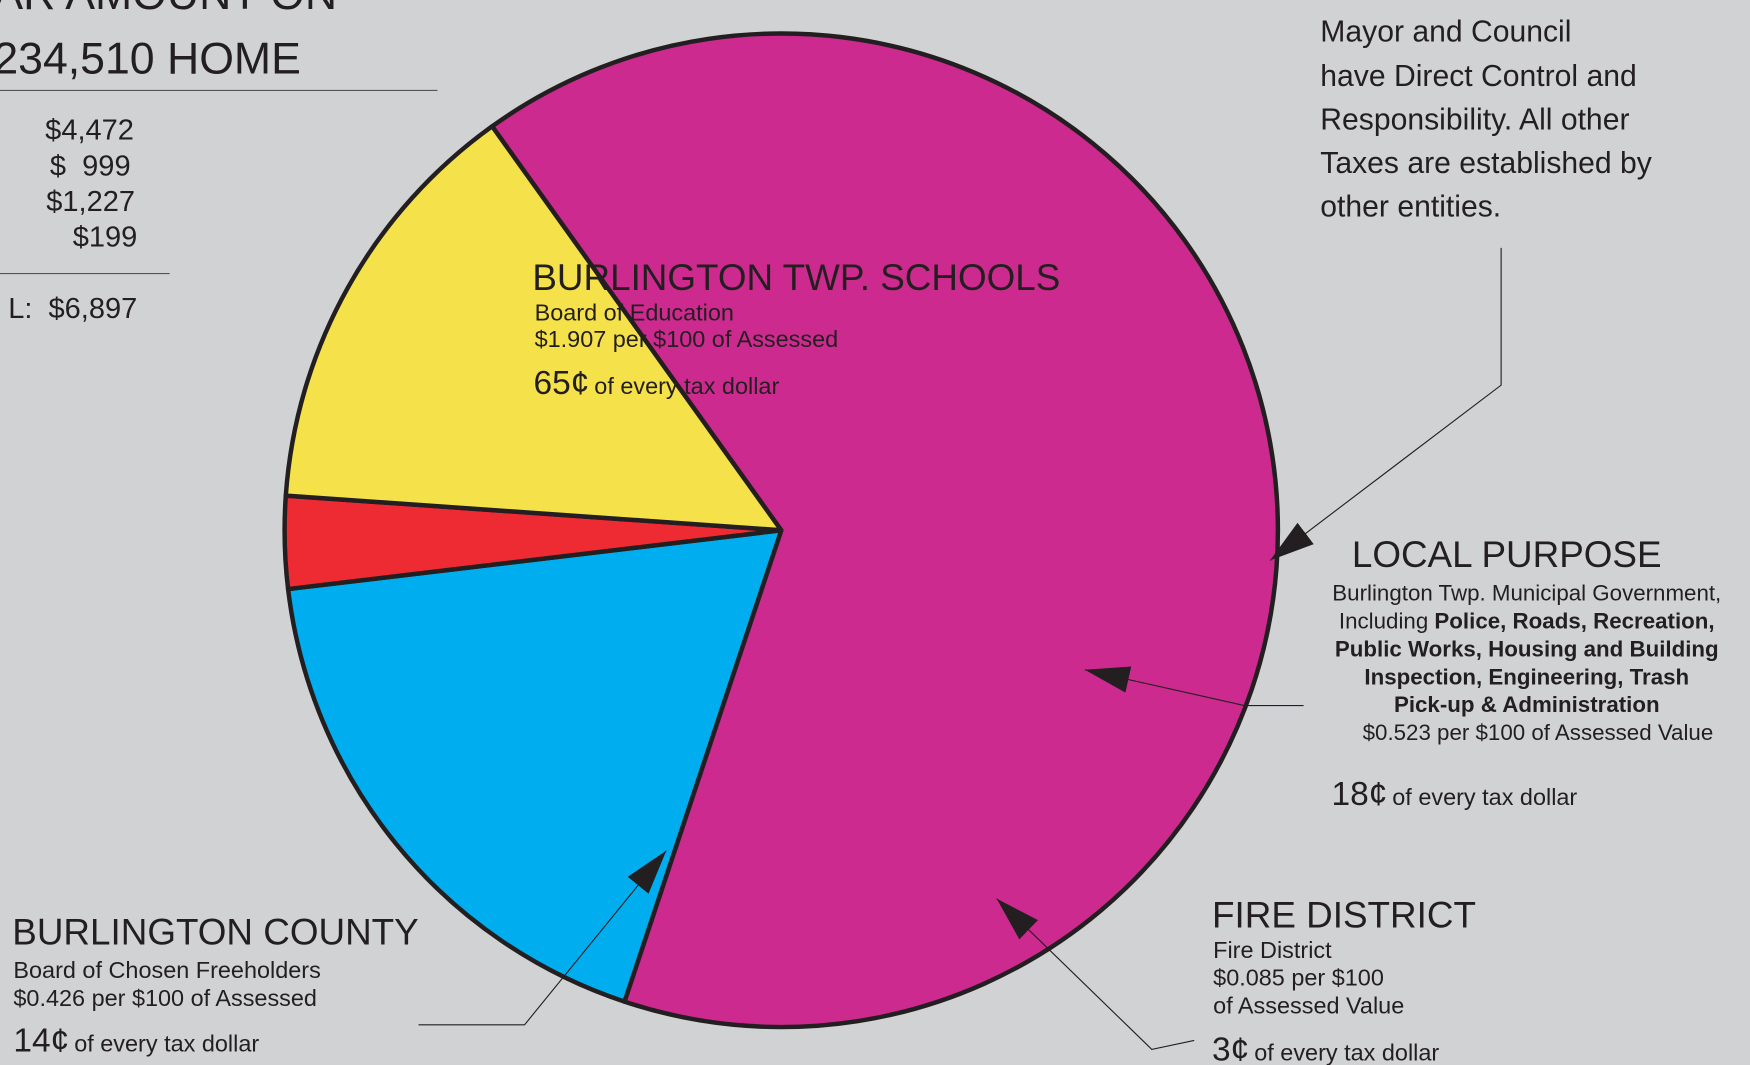  Describe the element at coordinates (90, 202) in the screenshot. I see `amount: $1,227` at that location.